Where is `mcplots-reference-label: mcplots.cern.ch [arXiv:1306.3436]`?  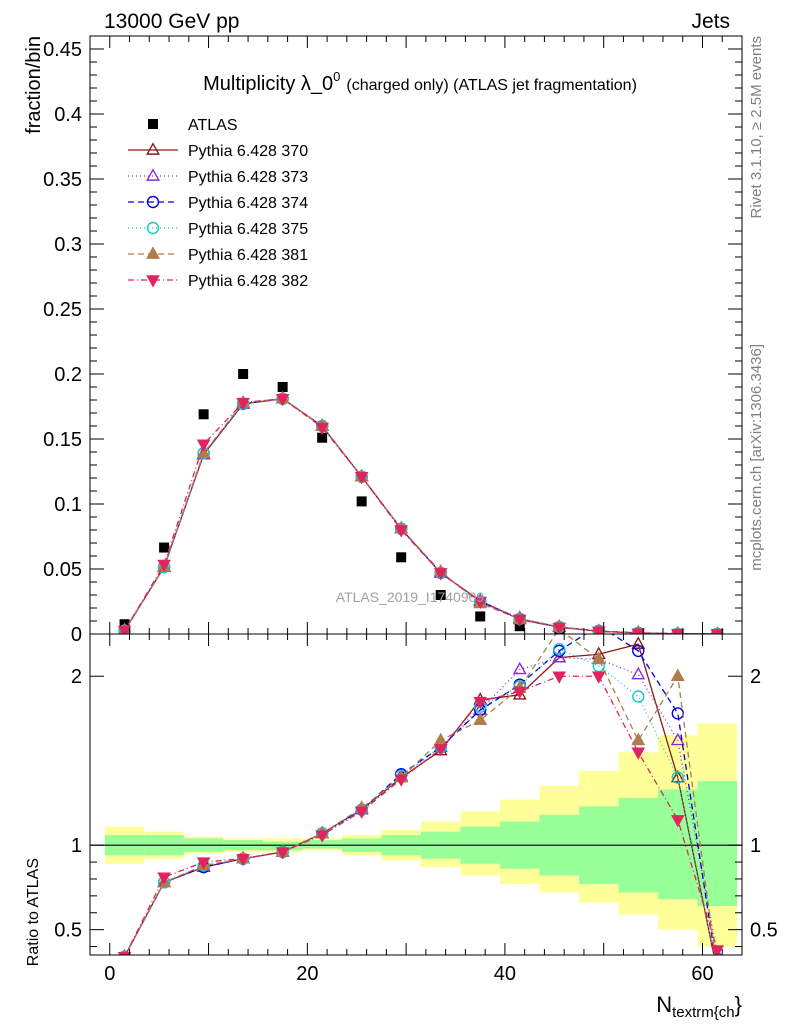
mcplots-reference-label: mcplots.cern.ch [arXiv:1306.3436] is located at coordinates (756, 457).